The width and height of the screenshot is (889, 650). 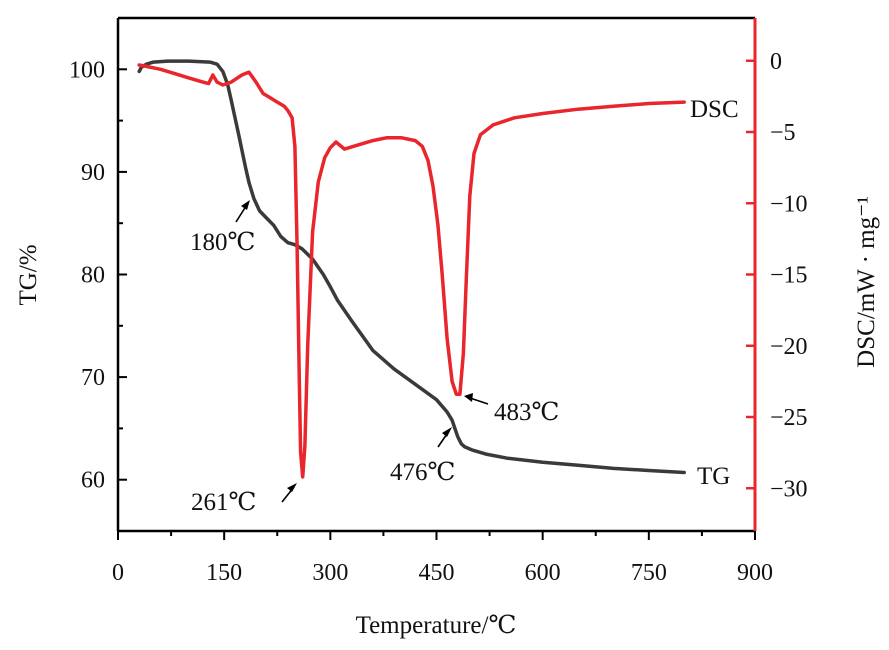 I want to click on y-tick-label: 60, so click(x=93, y=481).